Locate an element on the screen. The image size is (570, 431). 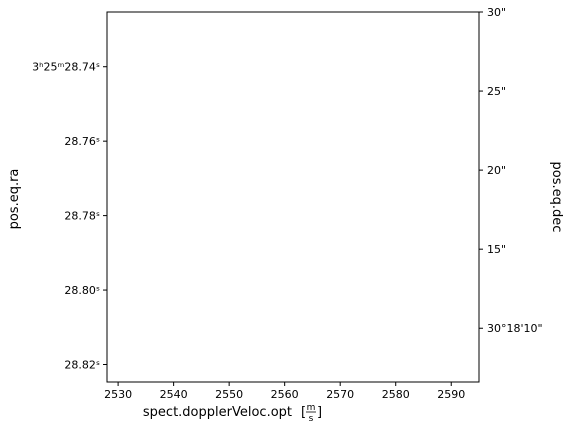
x-tick-label: 2540 is located at coordinates (174, 394).